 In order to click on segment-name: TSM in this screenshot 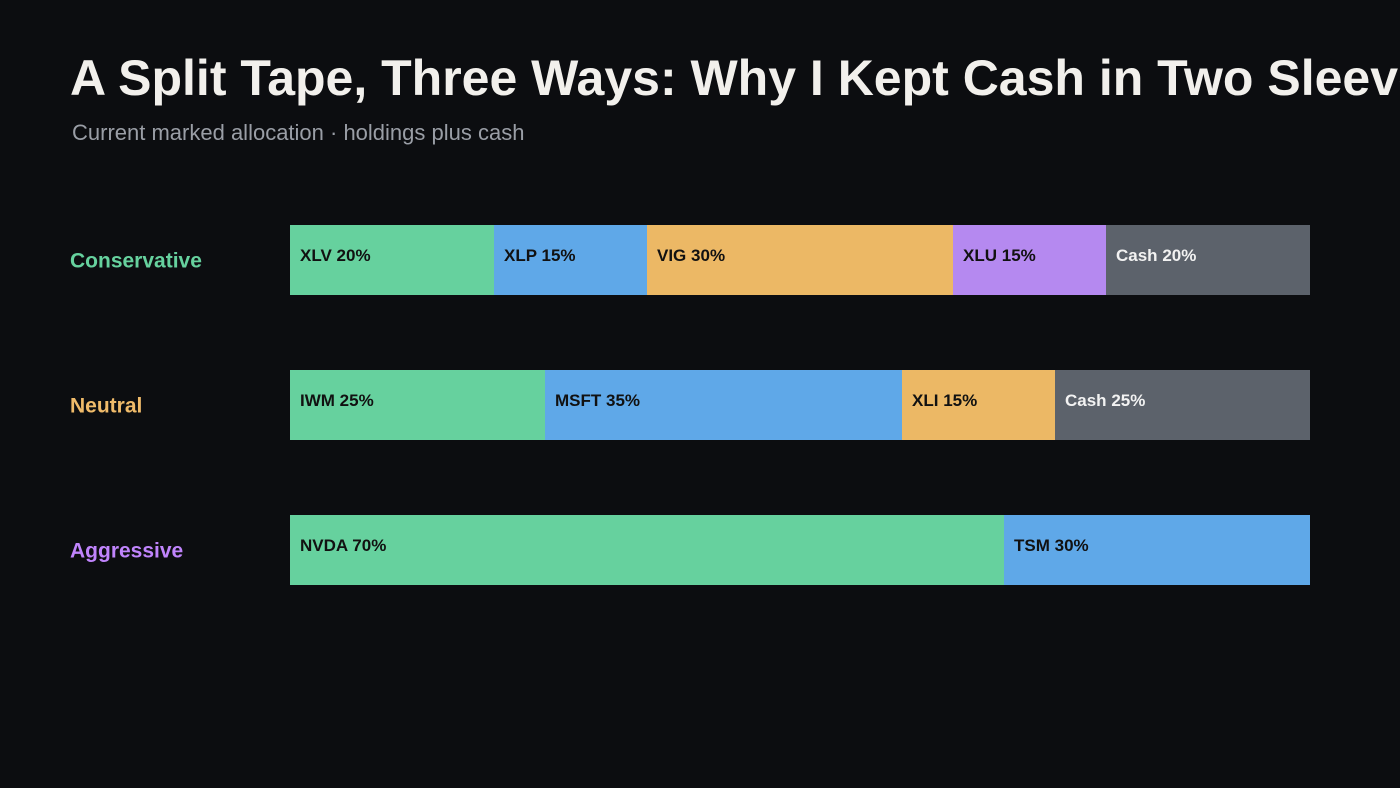, I will do `click(1032, 545)`.